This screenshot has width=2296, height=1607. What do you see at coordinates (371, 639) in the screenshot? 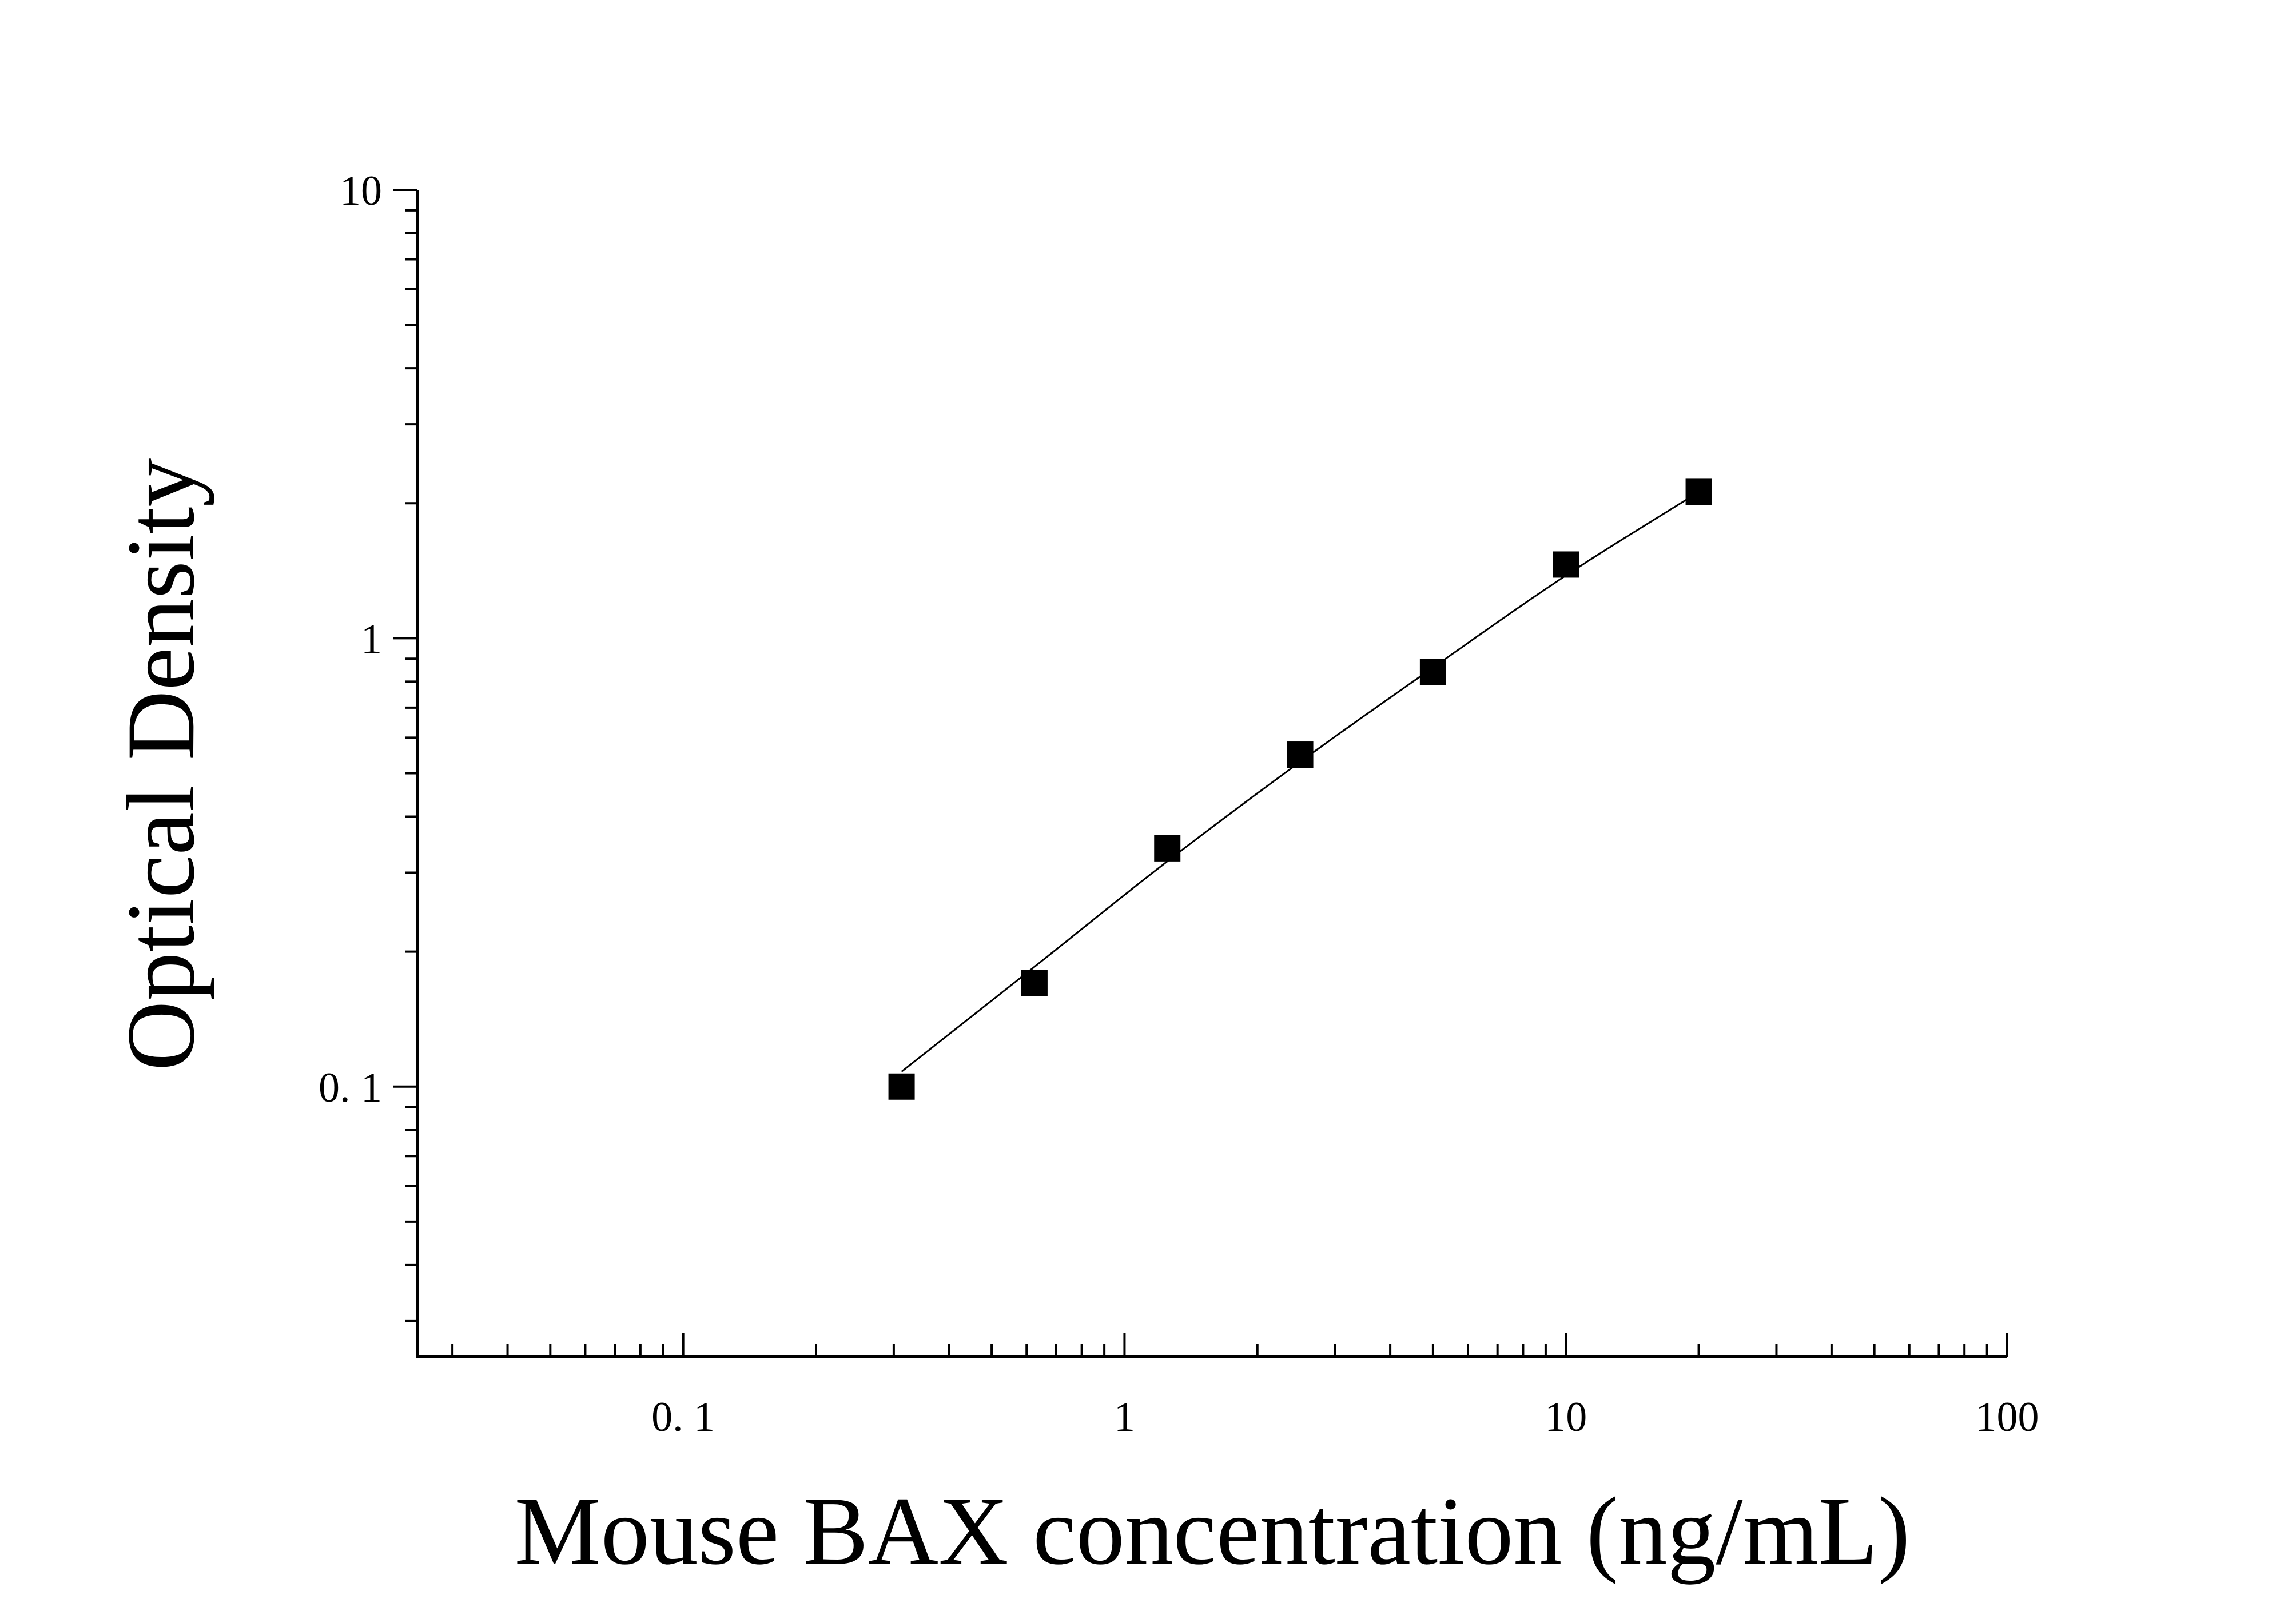
I see `y-tick-label: 1` at bounding box center [371, 639].